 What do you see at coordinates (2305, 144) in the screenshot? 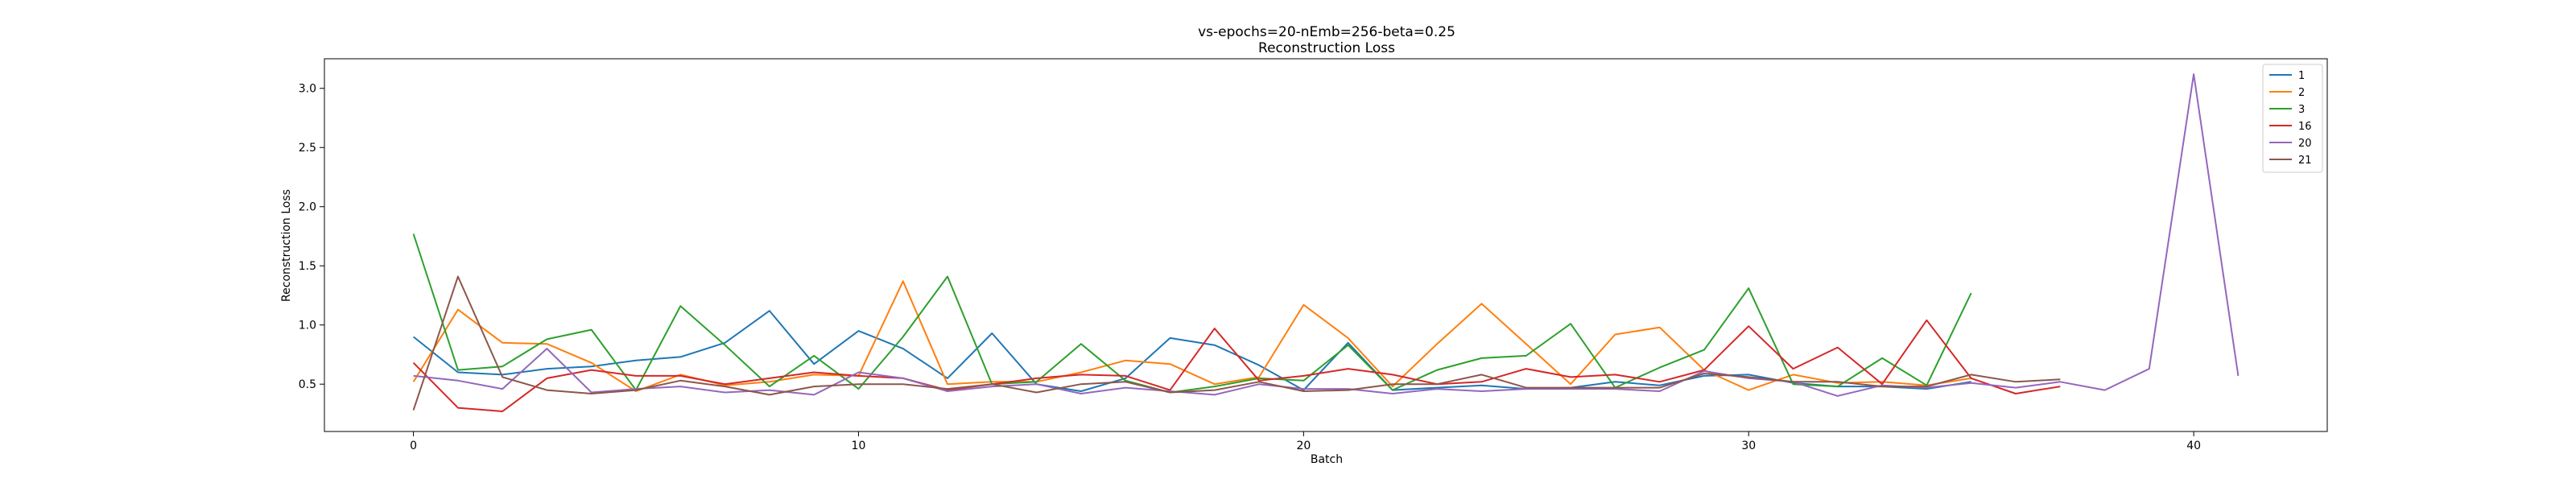
I see `legend-label-20: 20` at bounding box center [2305, 144].